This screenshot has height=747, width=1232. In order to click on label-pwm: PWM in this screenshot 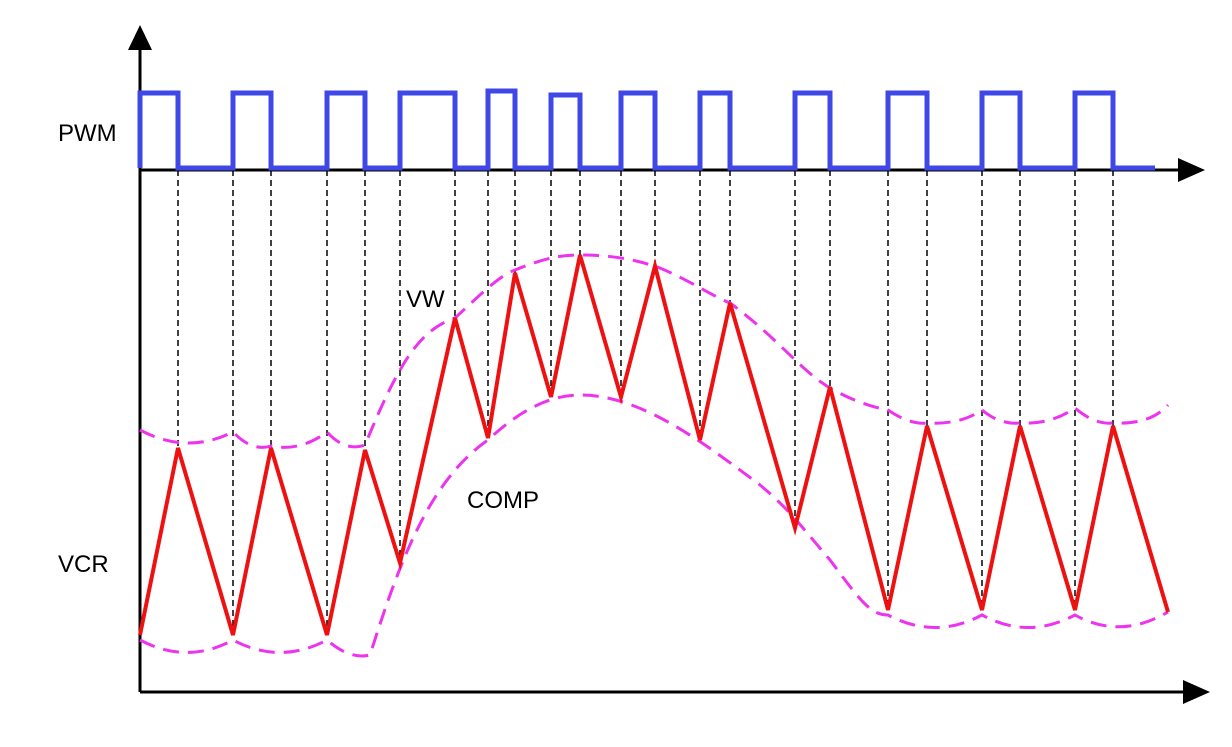, I will do `click(87, 133)`.